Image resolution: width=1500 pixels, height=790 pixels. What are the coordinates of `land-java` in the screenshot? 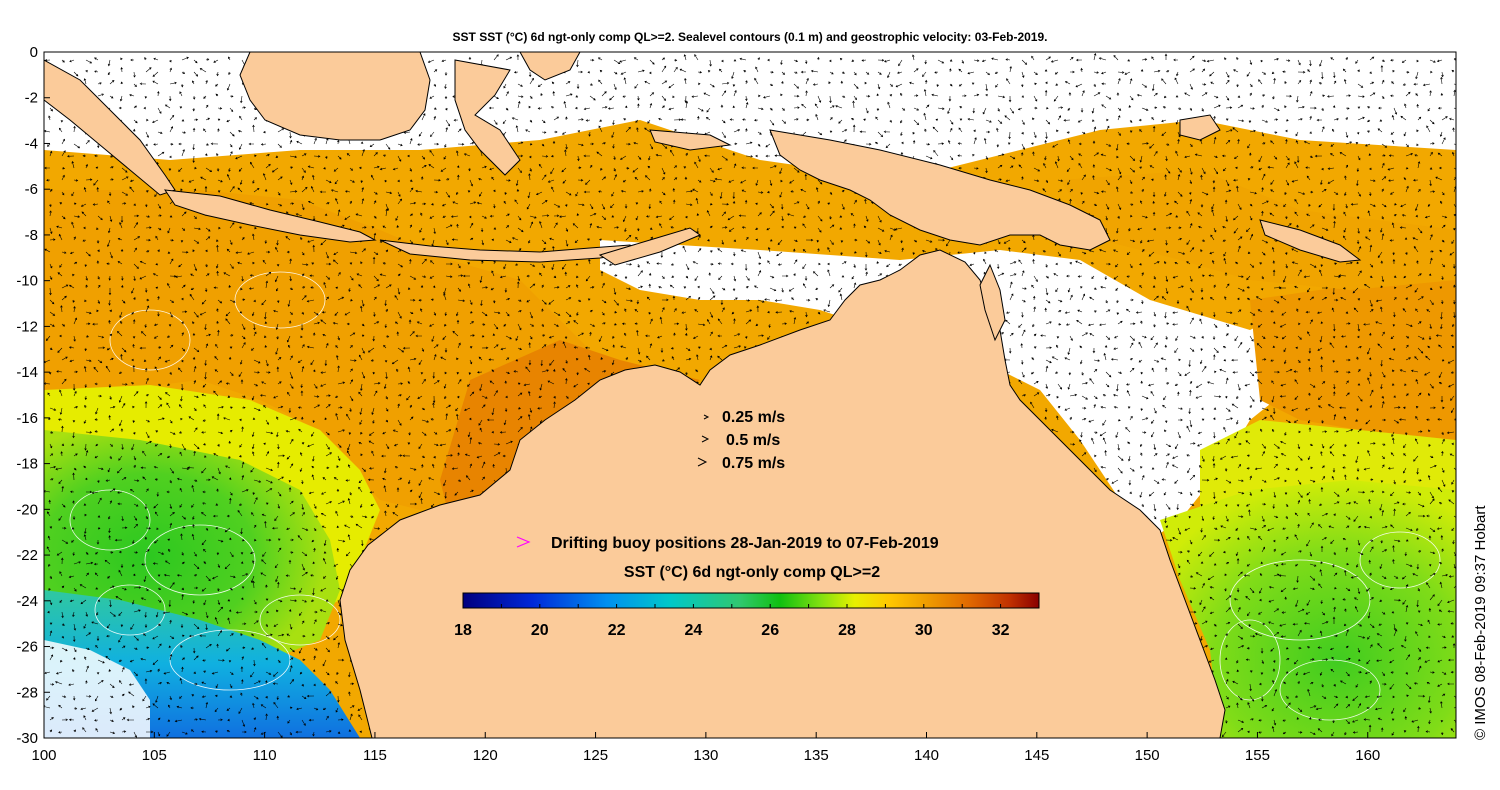 It's located at (270, 216).